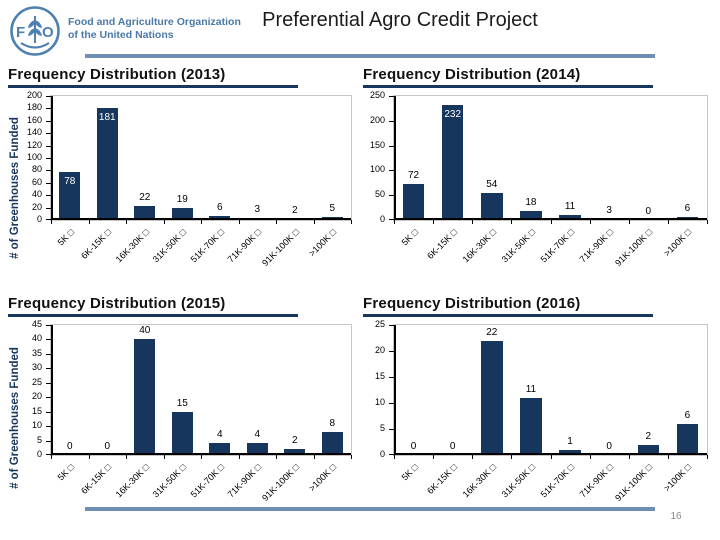 This screenshot has width=720, height=540. I want to click on y-tick-label: 120, so click(34, 144).